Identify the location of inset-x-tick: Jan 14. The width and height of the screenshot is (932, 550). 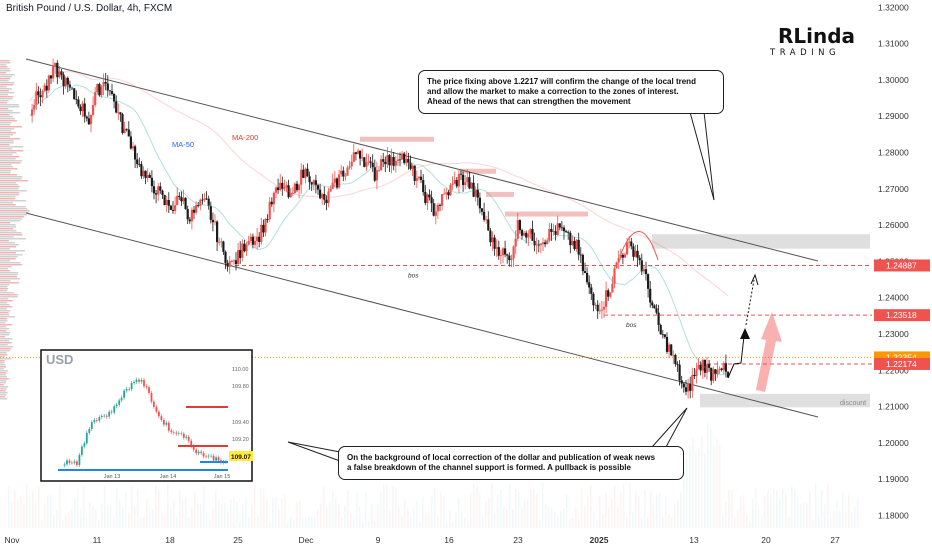
(168, 477).